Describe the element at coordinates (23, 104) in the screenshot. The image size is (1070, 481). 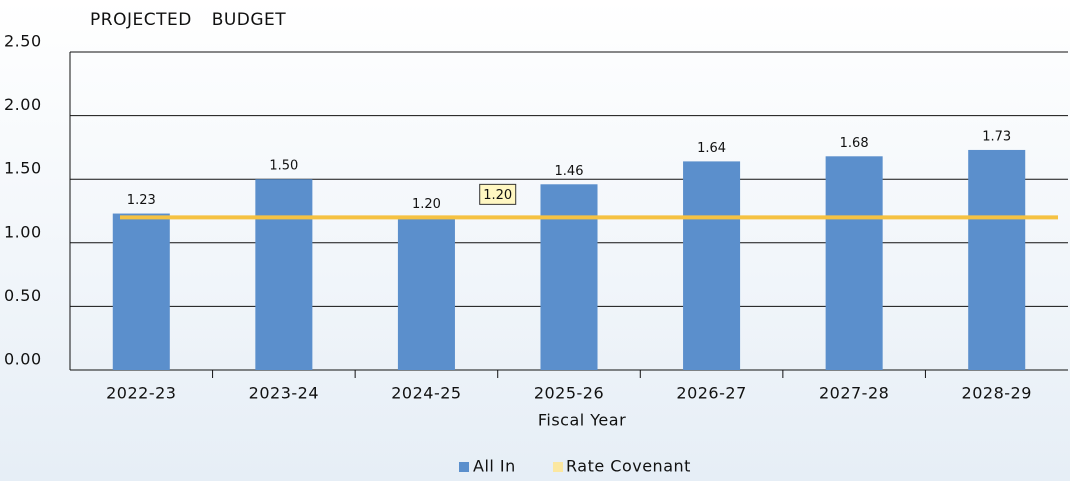
I see `y-tick-label: 2.00` at that location.